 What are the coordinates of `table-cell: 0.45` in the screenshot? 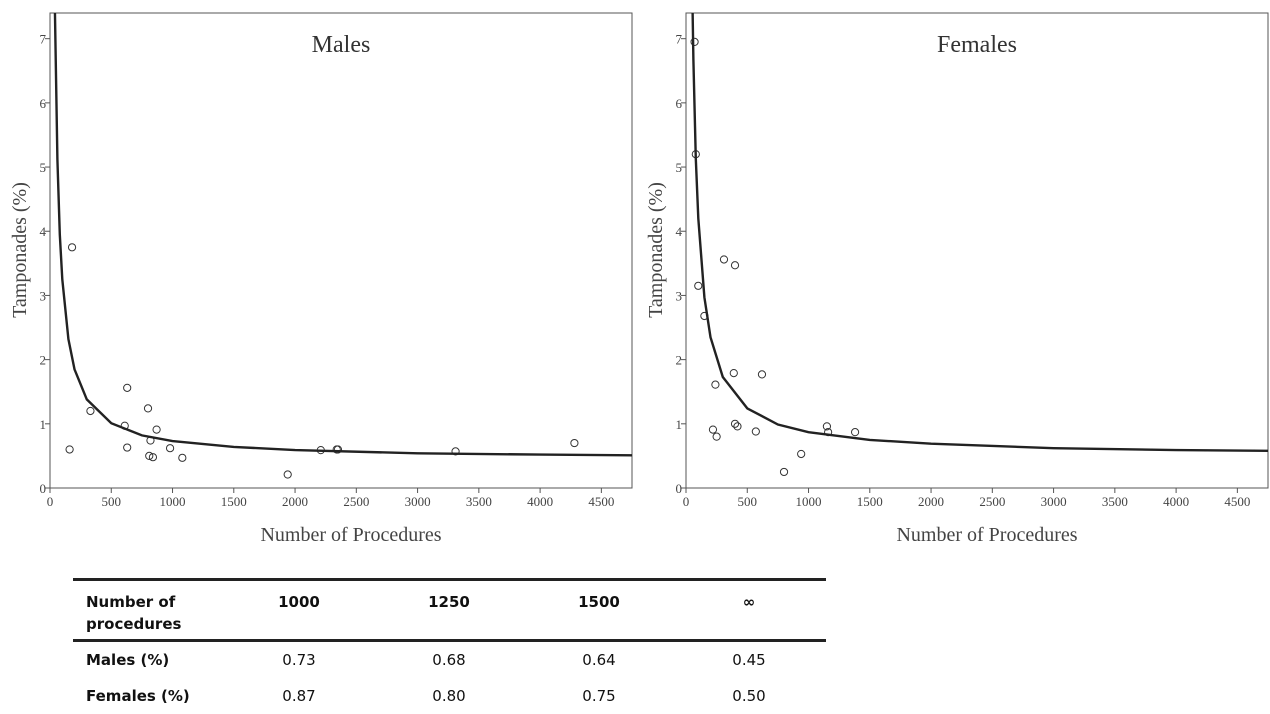 It's located at (749, 660).